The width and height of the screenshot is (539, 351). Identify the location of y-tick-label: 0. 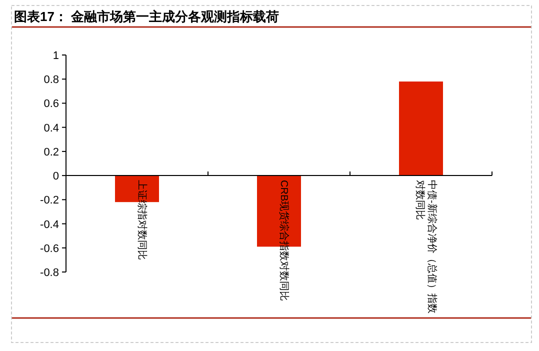
(55, 176).